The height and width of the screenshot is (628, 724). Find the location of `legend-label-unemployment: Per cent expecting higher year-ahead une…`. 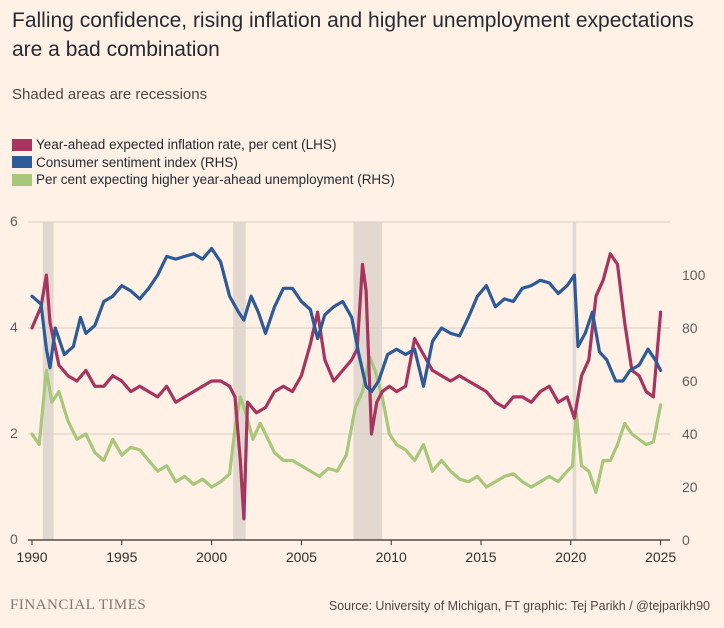

legend-label-unemployment: Per cent expecting higher year-ahead une… is located at coordinates (215, 180).